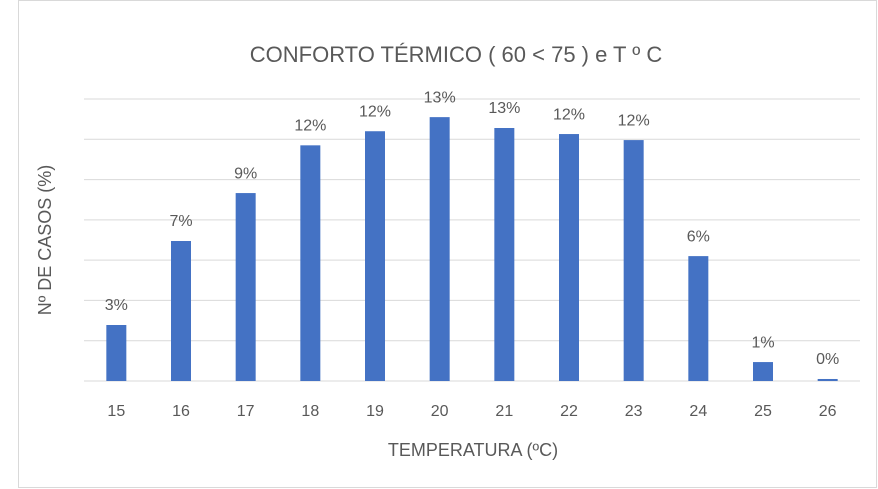 This screenshot has width=878, height=489. What do you see at coordinates (698, 236) in the screenshot?
I see `data-label: 6%` at bounding box center [698, 236].